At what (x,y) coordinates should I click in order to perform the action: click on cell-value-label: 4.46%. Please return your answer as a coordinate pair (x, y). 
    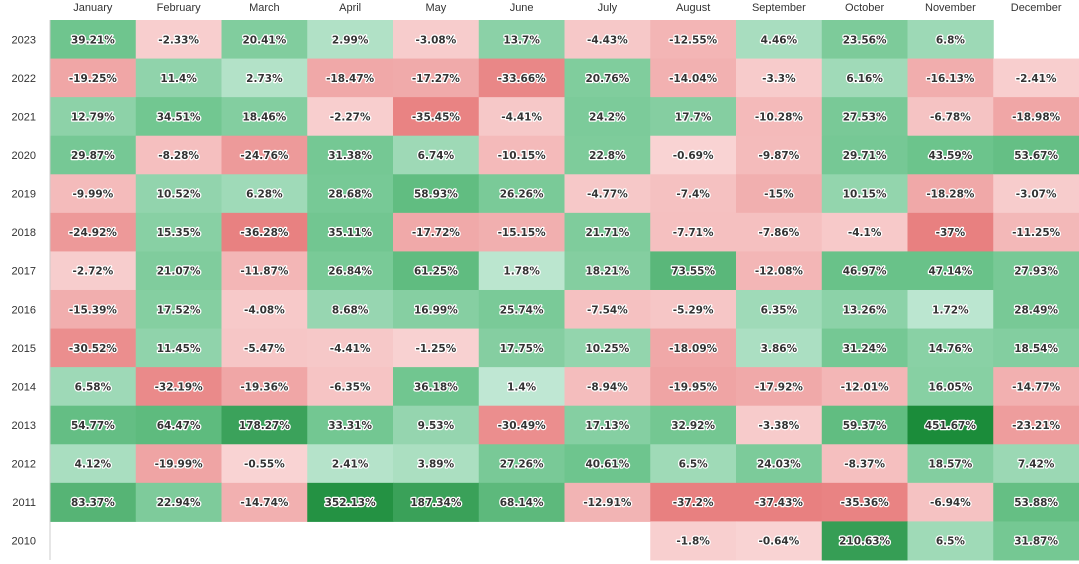
    Looking at the image, I should click on (779, 40).